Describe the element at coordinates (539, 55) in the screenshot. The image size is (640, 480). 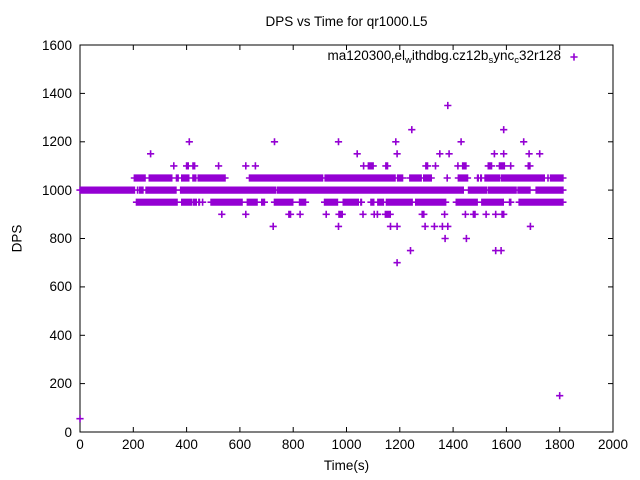
I see `legend-label-text: 32r128` at that location.